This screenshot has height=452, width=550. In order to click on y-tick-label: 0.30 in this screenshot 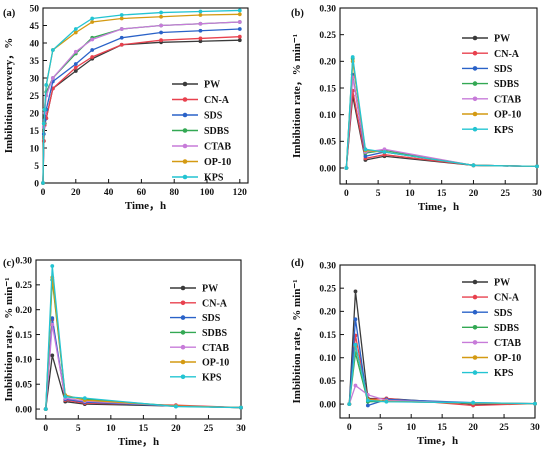, I will do `click(327, 266)`.